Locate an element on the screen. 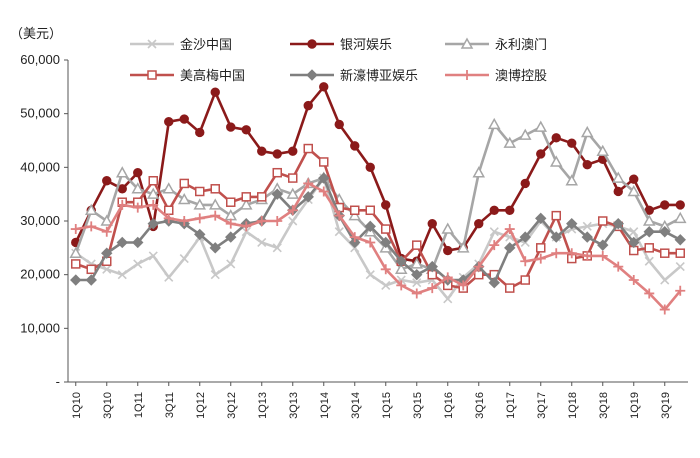 The width and height of the screenshot is (700, 458). x-tick-label: 1Q18 is located at coordinates (573, 405).